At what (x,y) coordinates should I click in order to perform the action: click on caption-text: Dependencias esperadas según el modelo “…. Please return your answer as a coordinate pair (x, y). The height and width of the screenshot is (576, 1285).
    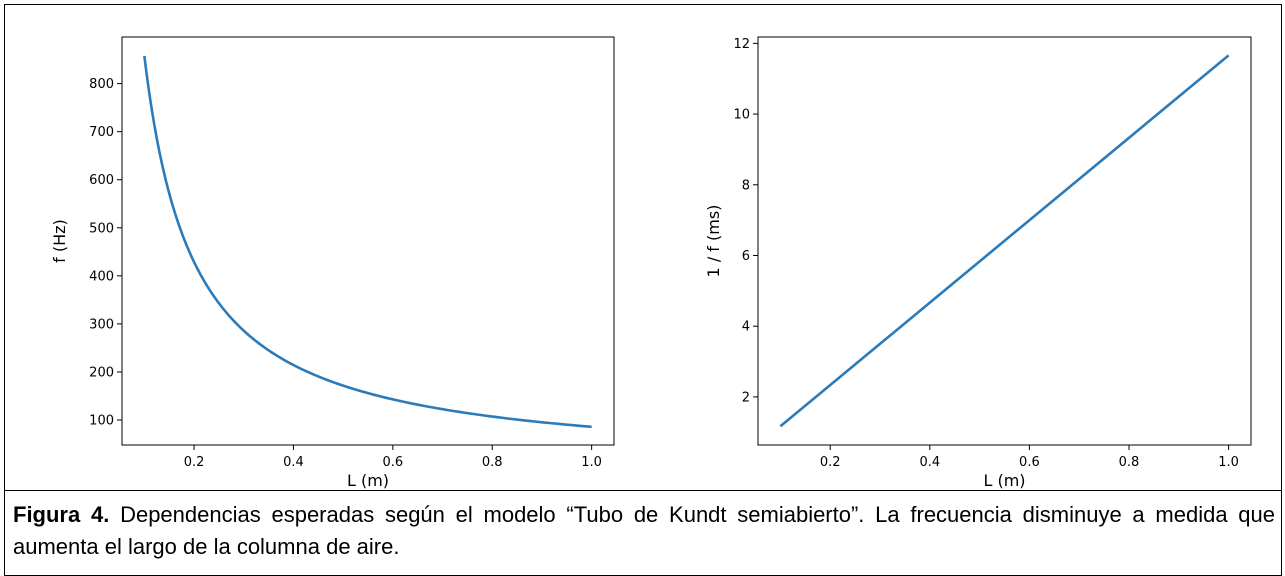
    Looking at the image, I should click on (644, 530).